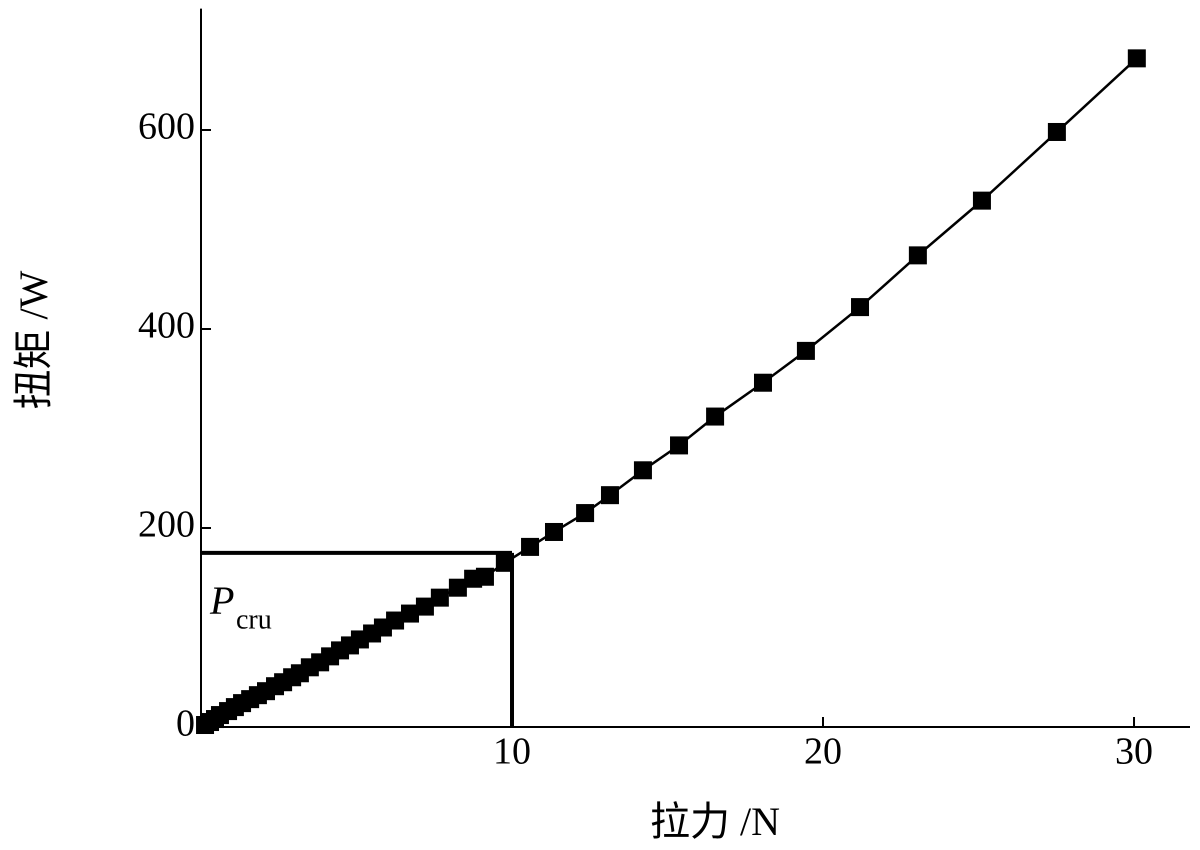 This screenshot has height=850, width=1200. Describe the element at coordinates (254, 619) in the screenshot. I see `annotation-subscript: cru` at that location.